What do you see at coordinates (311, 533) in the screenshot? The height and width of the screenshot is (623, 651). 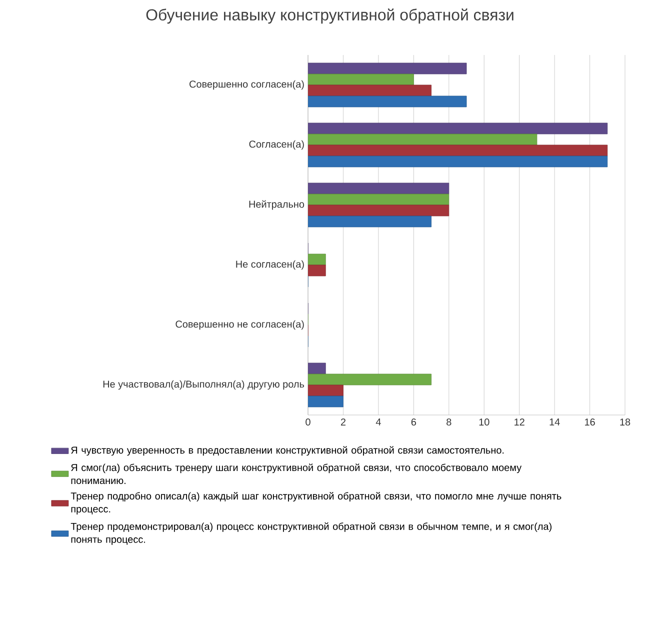 I see `legend-label: Тренер продемонстрировал(а) процесс конструктивной обратной связи в обычном темпе, и я смог(ла) понять процесс.` at bounding box center [311, 533].